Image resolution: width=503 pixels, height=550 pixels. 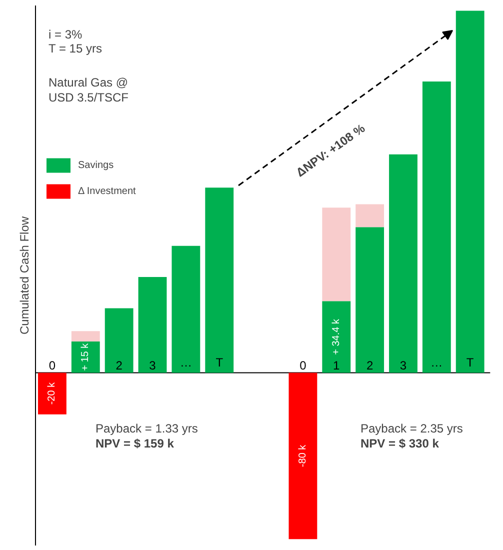 What do you see at coordinates (25, 275) in the screenshot?
I see `y-axis-title: Cumulated Cash Flow` at bounding box center [25, 275].